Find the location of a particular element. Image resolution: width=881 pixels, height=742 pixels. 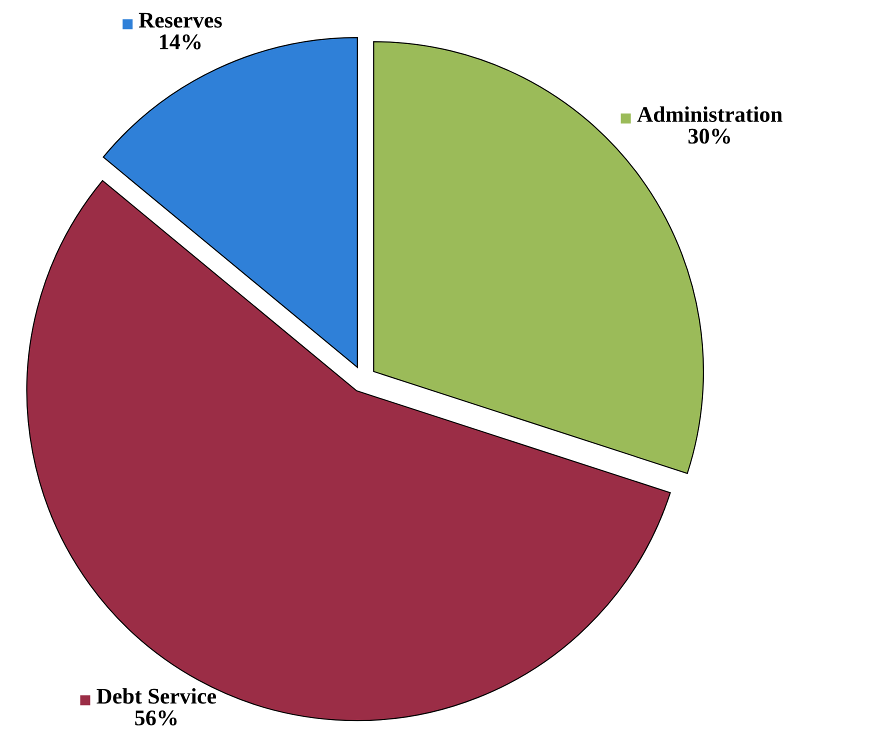

data-label: 30% is located at coordinates (709, 136).